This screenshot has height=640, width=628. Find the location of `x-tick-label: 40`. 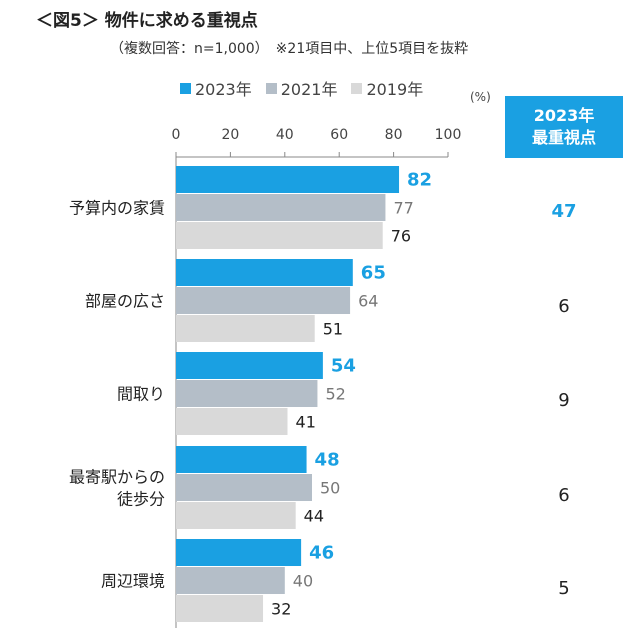

x-tick-label: 40 is located at coordinates (285, 135).